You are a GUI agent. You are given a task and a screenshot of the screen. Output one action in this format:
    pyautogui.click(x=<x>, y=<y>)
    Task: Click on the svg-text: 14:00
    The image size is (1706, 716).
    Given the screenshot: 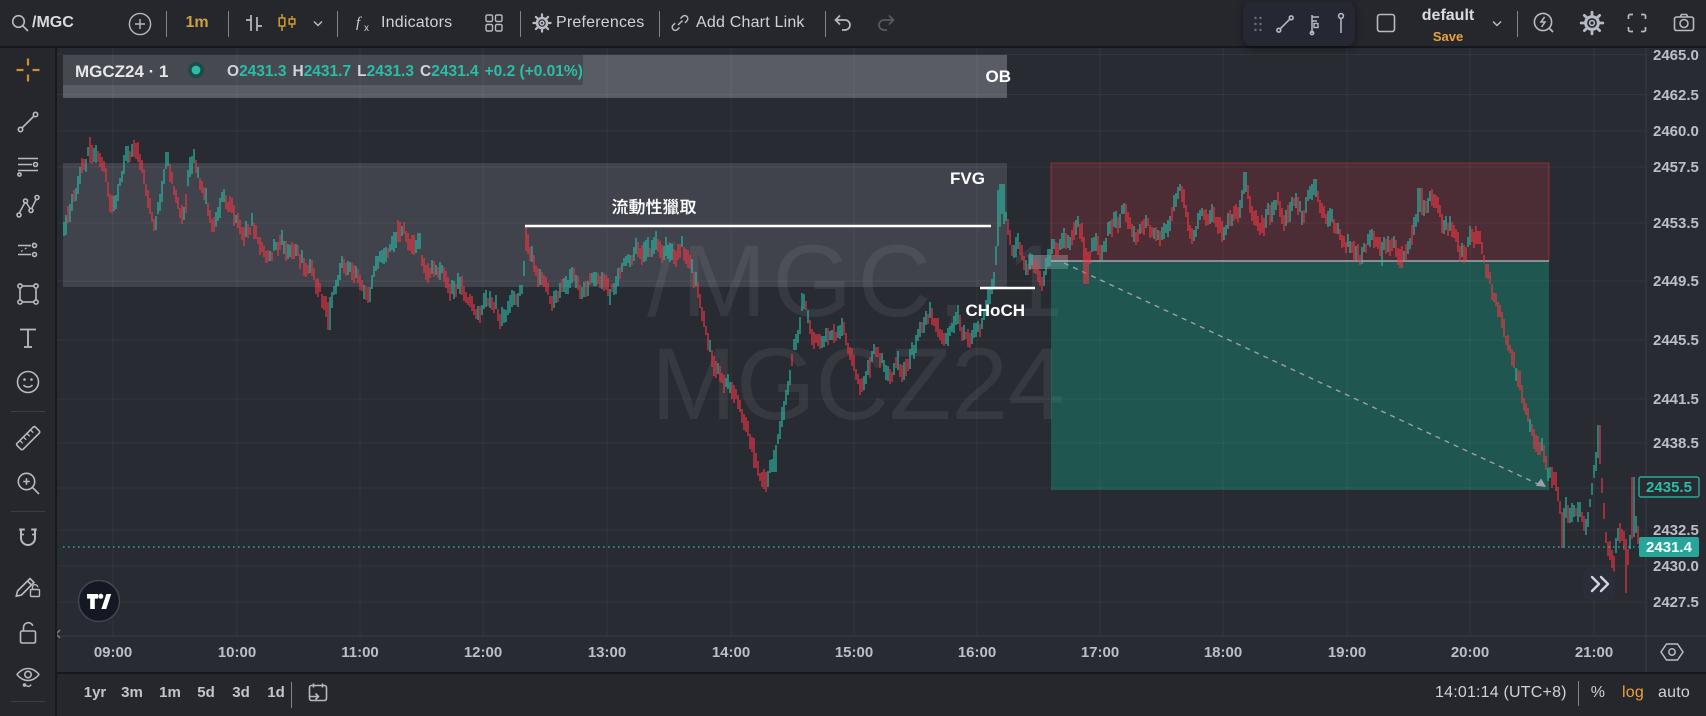 What is the action you would take?
    pyautogui.click(x=731, y=652)
    